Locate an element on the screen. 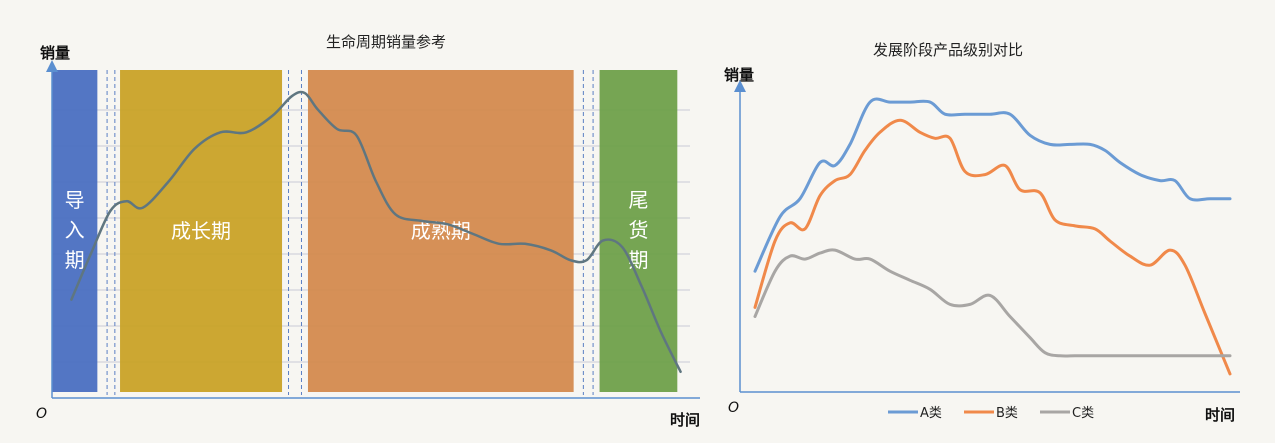 The width and height of the screenshot is (1275, 443). stage-label-char: 导 is located at coordinates (75, 200).